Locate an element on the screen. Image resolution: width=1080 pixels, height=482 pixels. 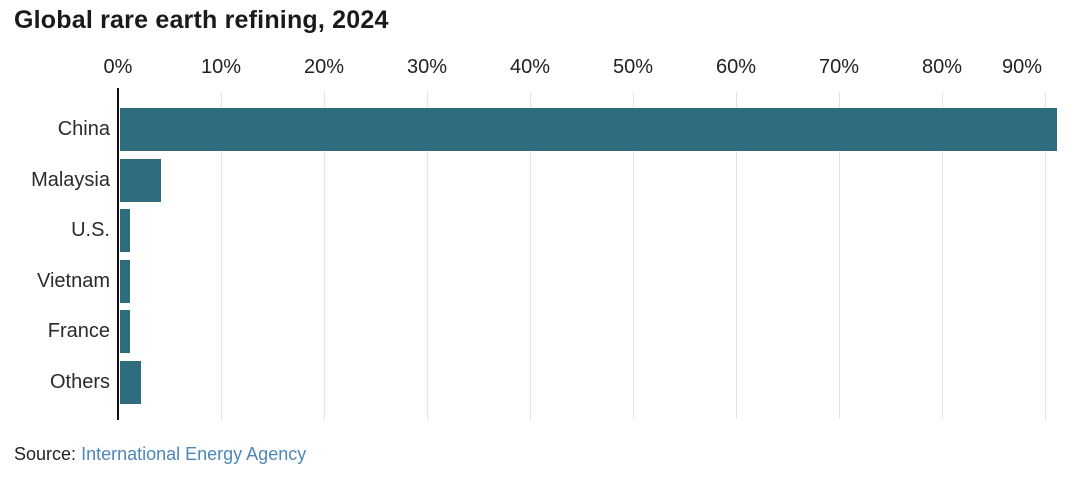
x-axis-tick-label: 90% is located at coordinates (1022, 67).